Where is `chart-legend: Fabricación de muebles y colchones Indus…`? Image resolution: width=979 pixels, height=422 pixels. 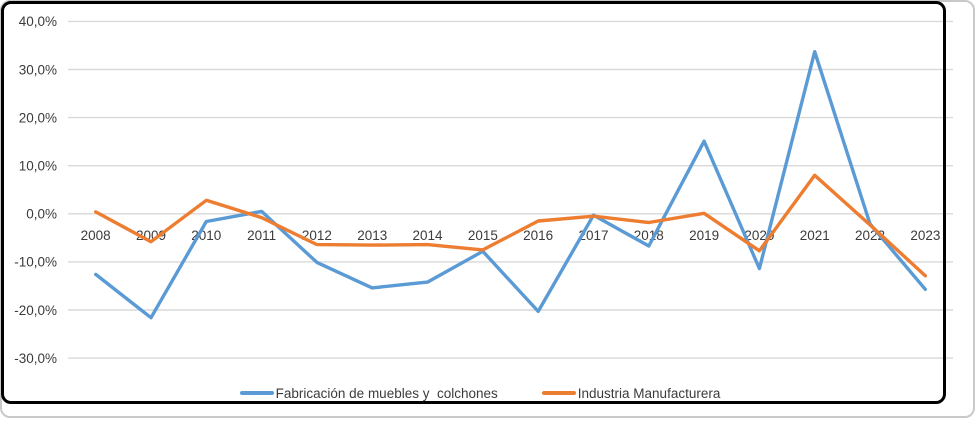
chart-legend: Fabricación de muebles y colchones Indus… is located at coordinates (480, 393).